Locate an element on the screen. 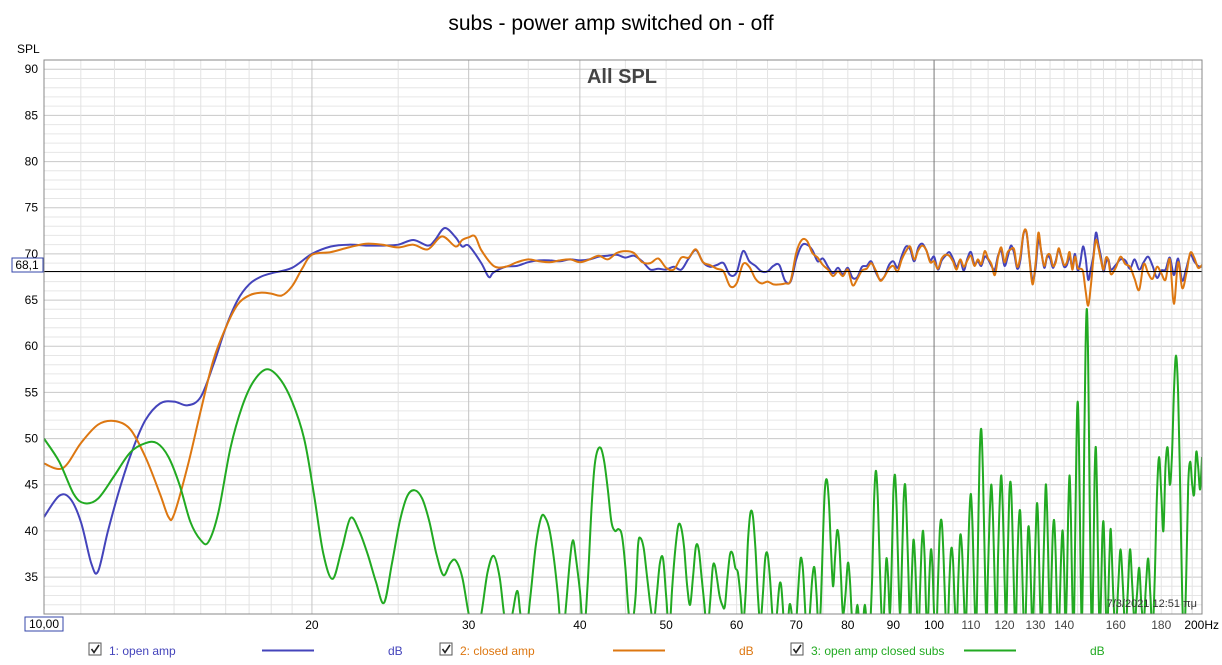 This screenshot has width=1222, height=665. y-axis-label: SPL is located at coordinates (28, 49).